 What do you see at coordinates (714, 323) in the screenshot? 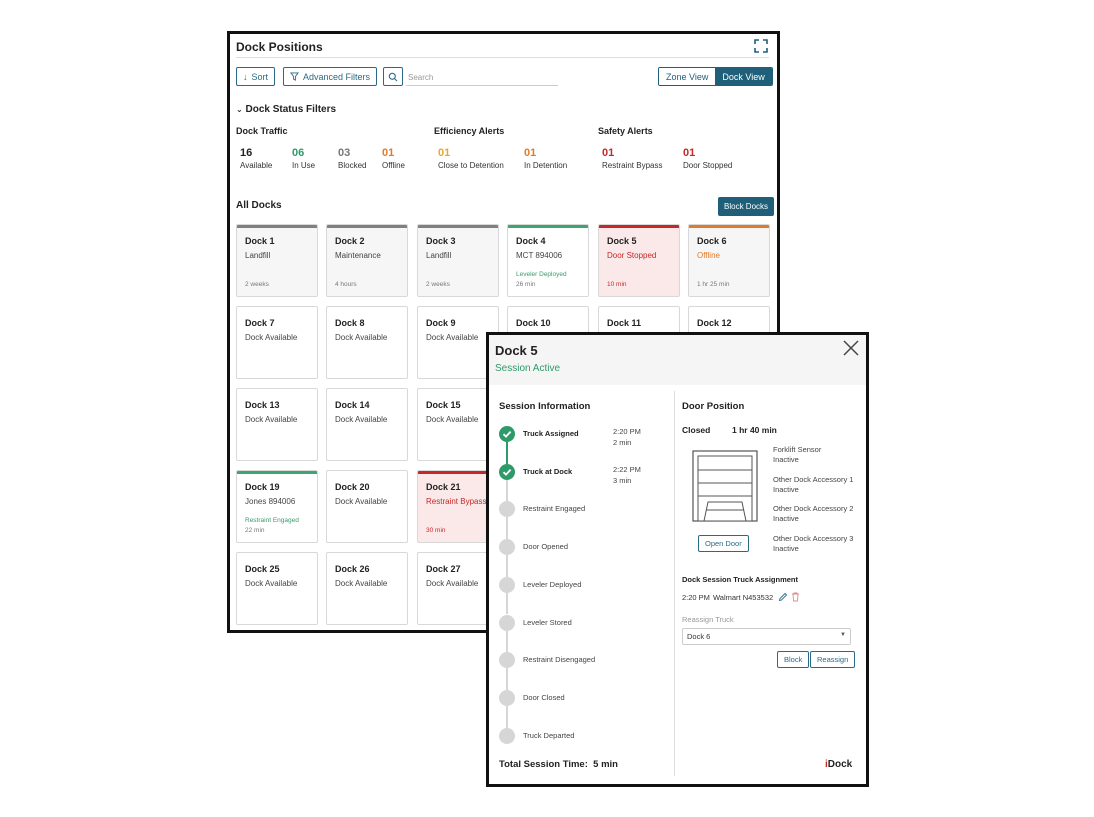
I see `dock-name: Dock 12` at bounding box center [714, 323].